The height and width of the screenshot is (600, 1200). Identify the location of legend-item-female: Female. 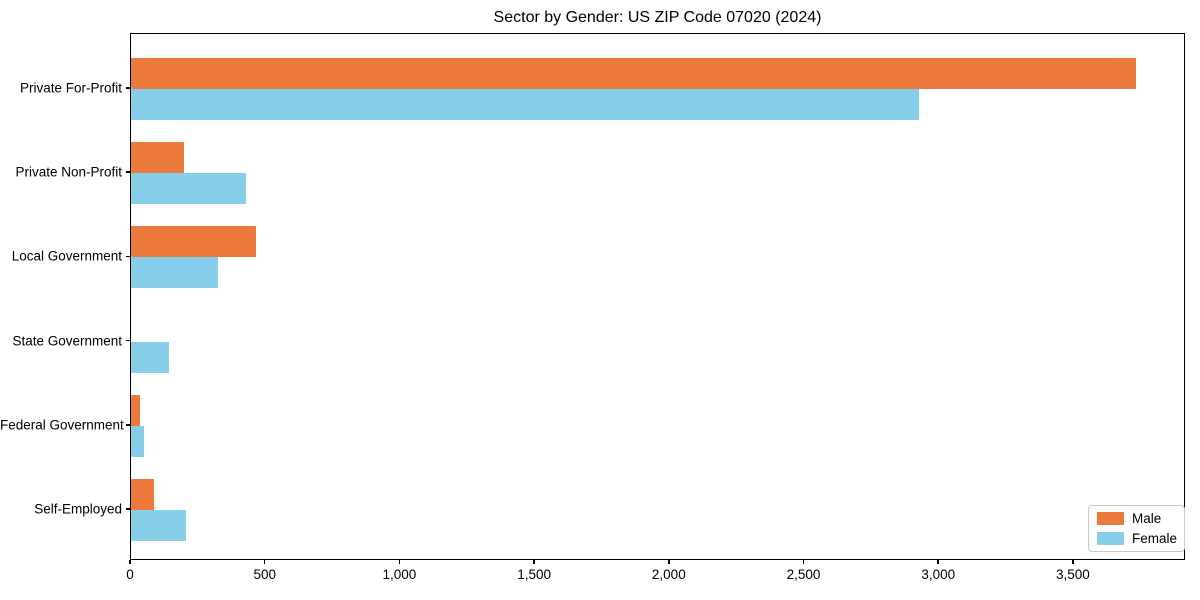
(1137, 538).